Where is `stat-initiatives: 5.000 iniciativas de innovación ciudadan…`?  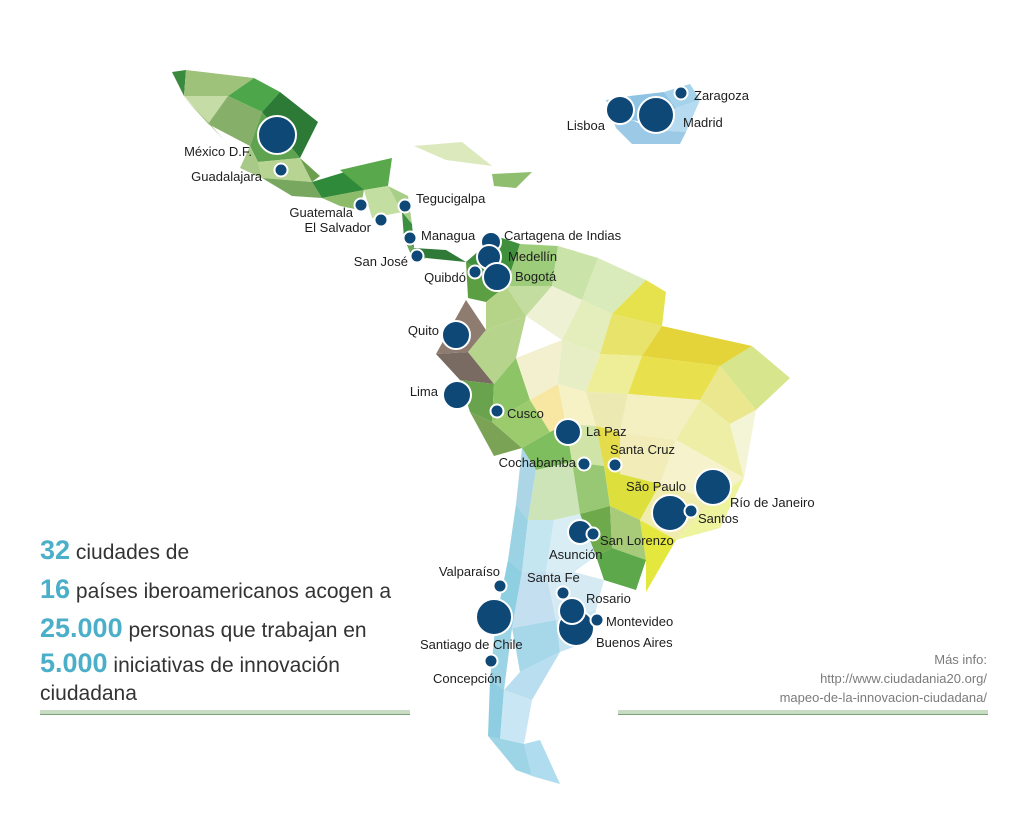 stat-initiatives: 5.000 iniciativas de innovación ciudadan… is located at coordinates (230, 678).